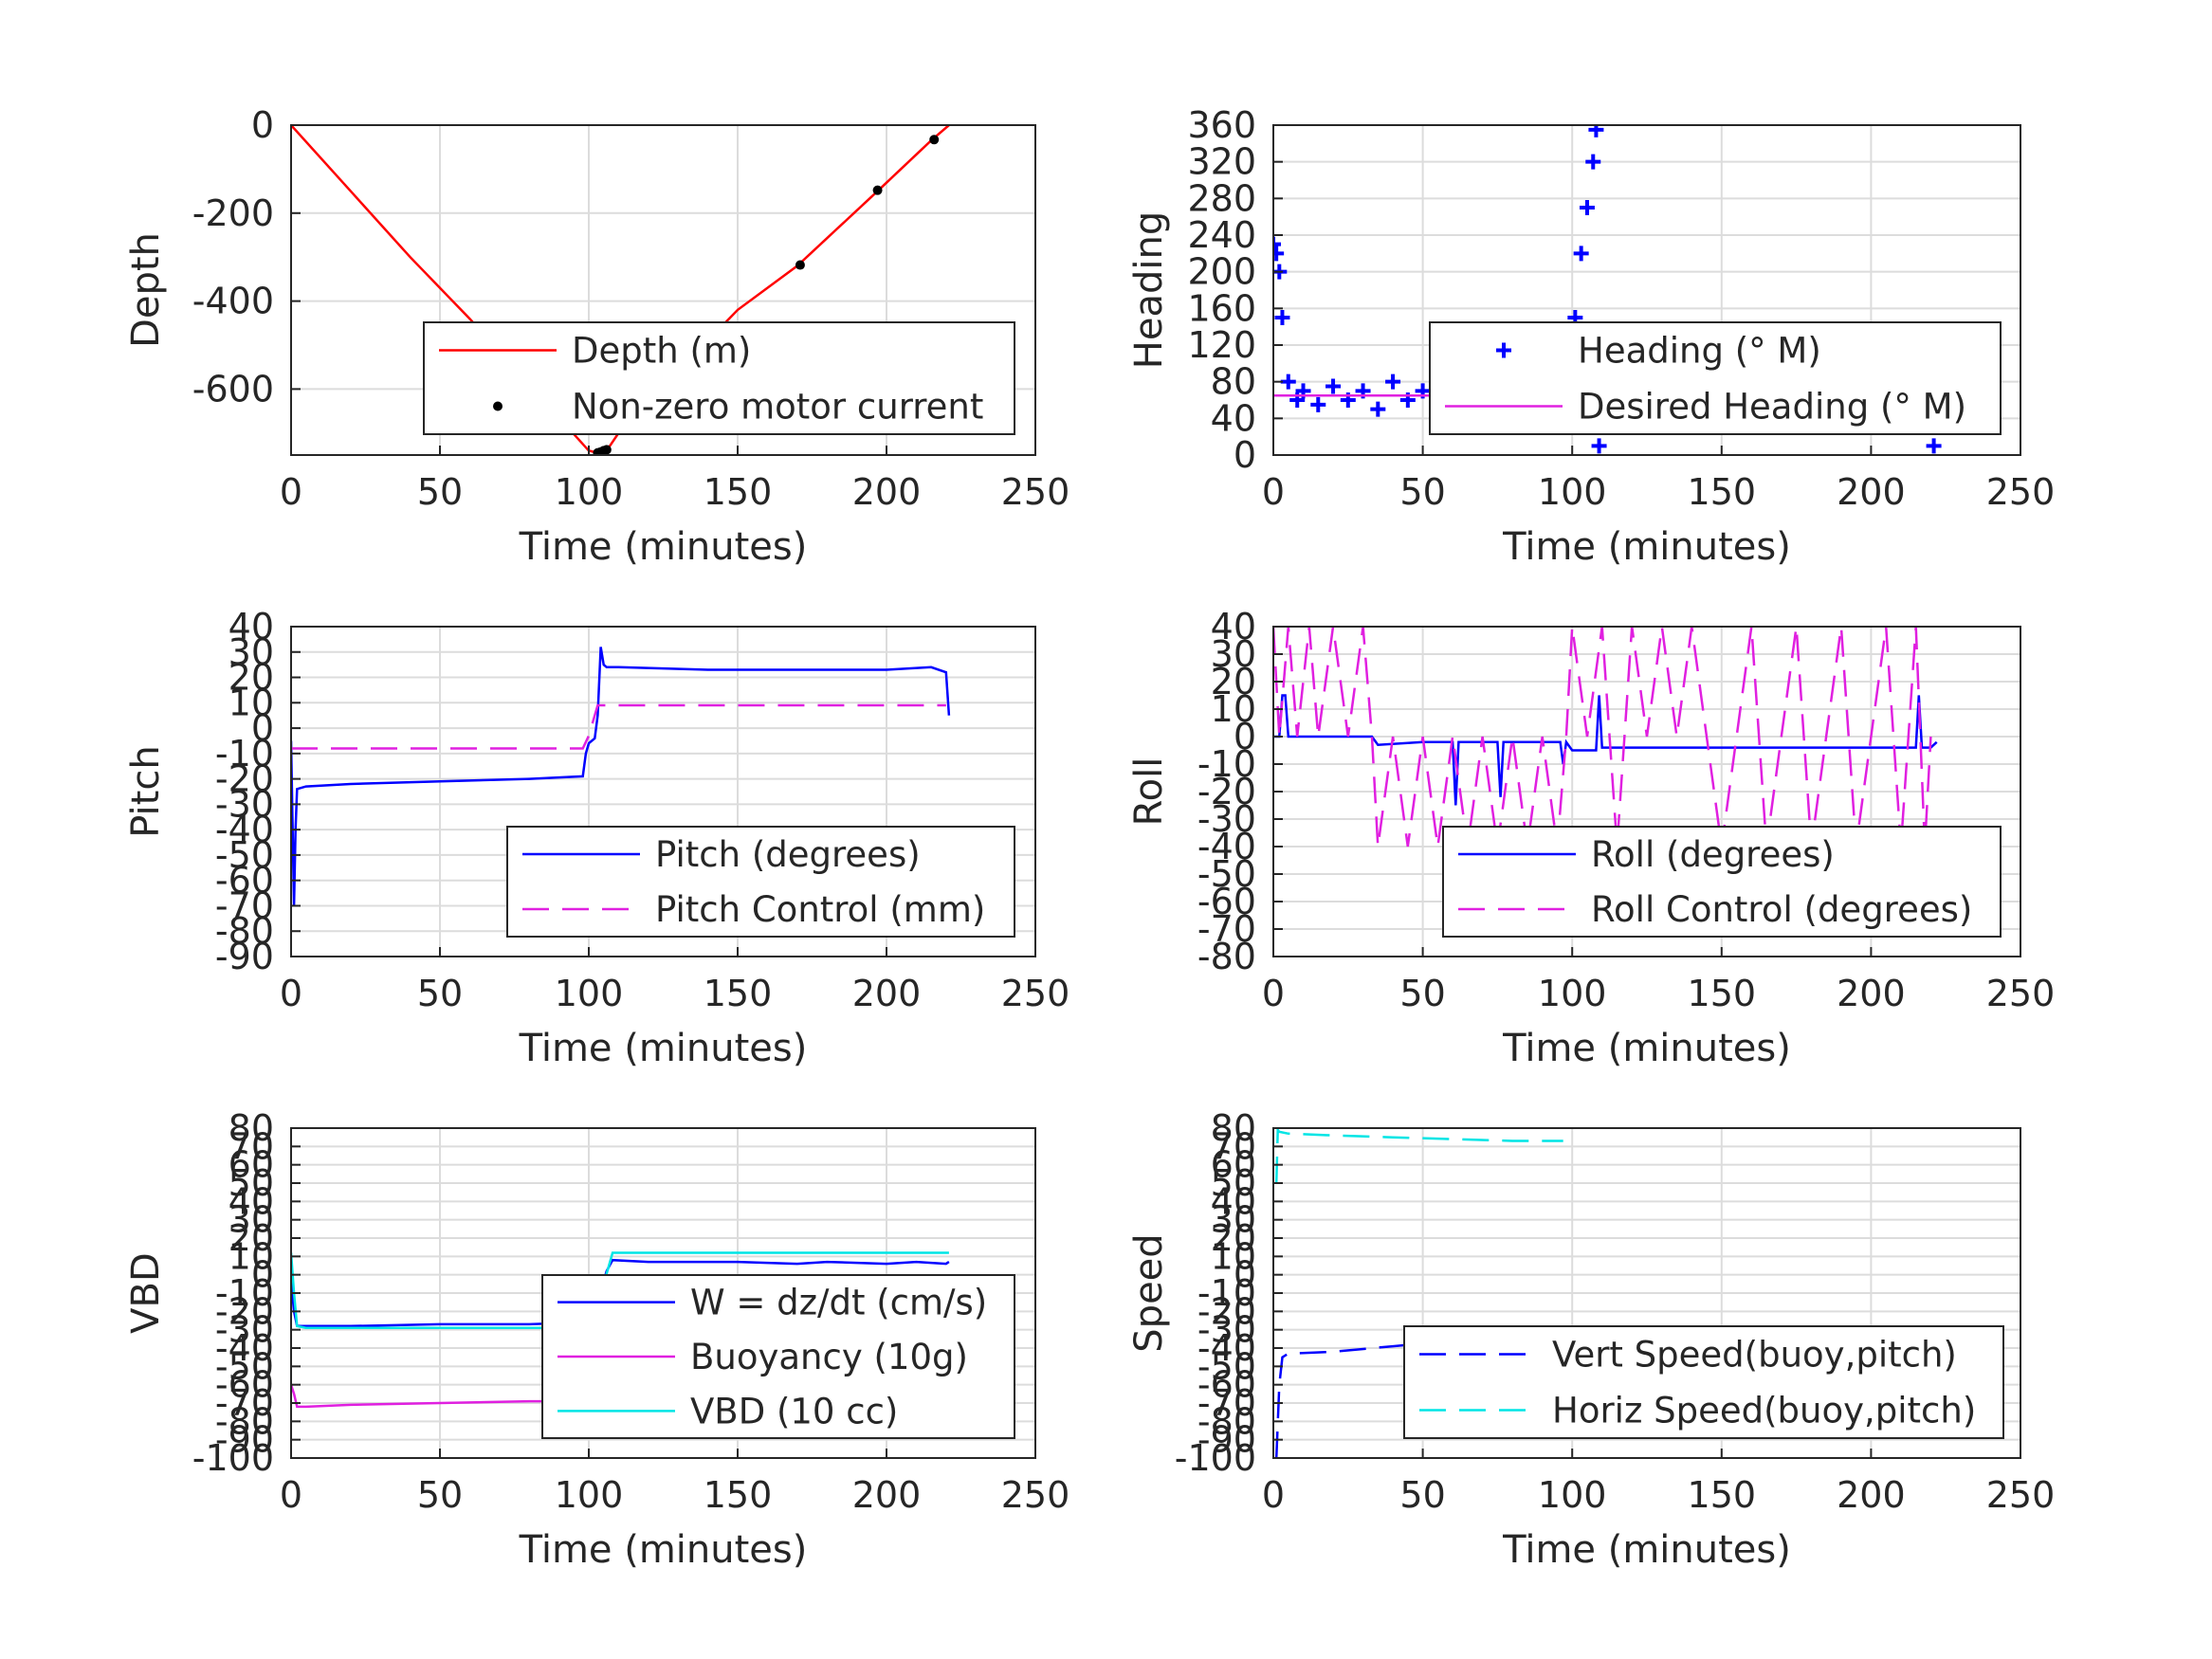 The height and width of the screenshot is (1659, 2212). What do you see at coordinates (146, 290) in the screenshot?
I see `y-axis-label: Depth` at bounding box center [146, 290].